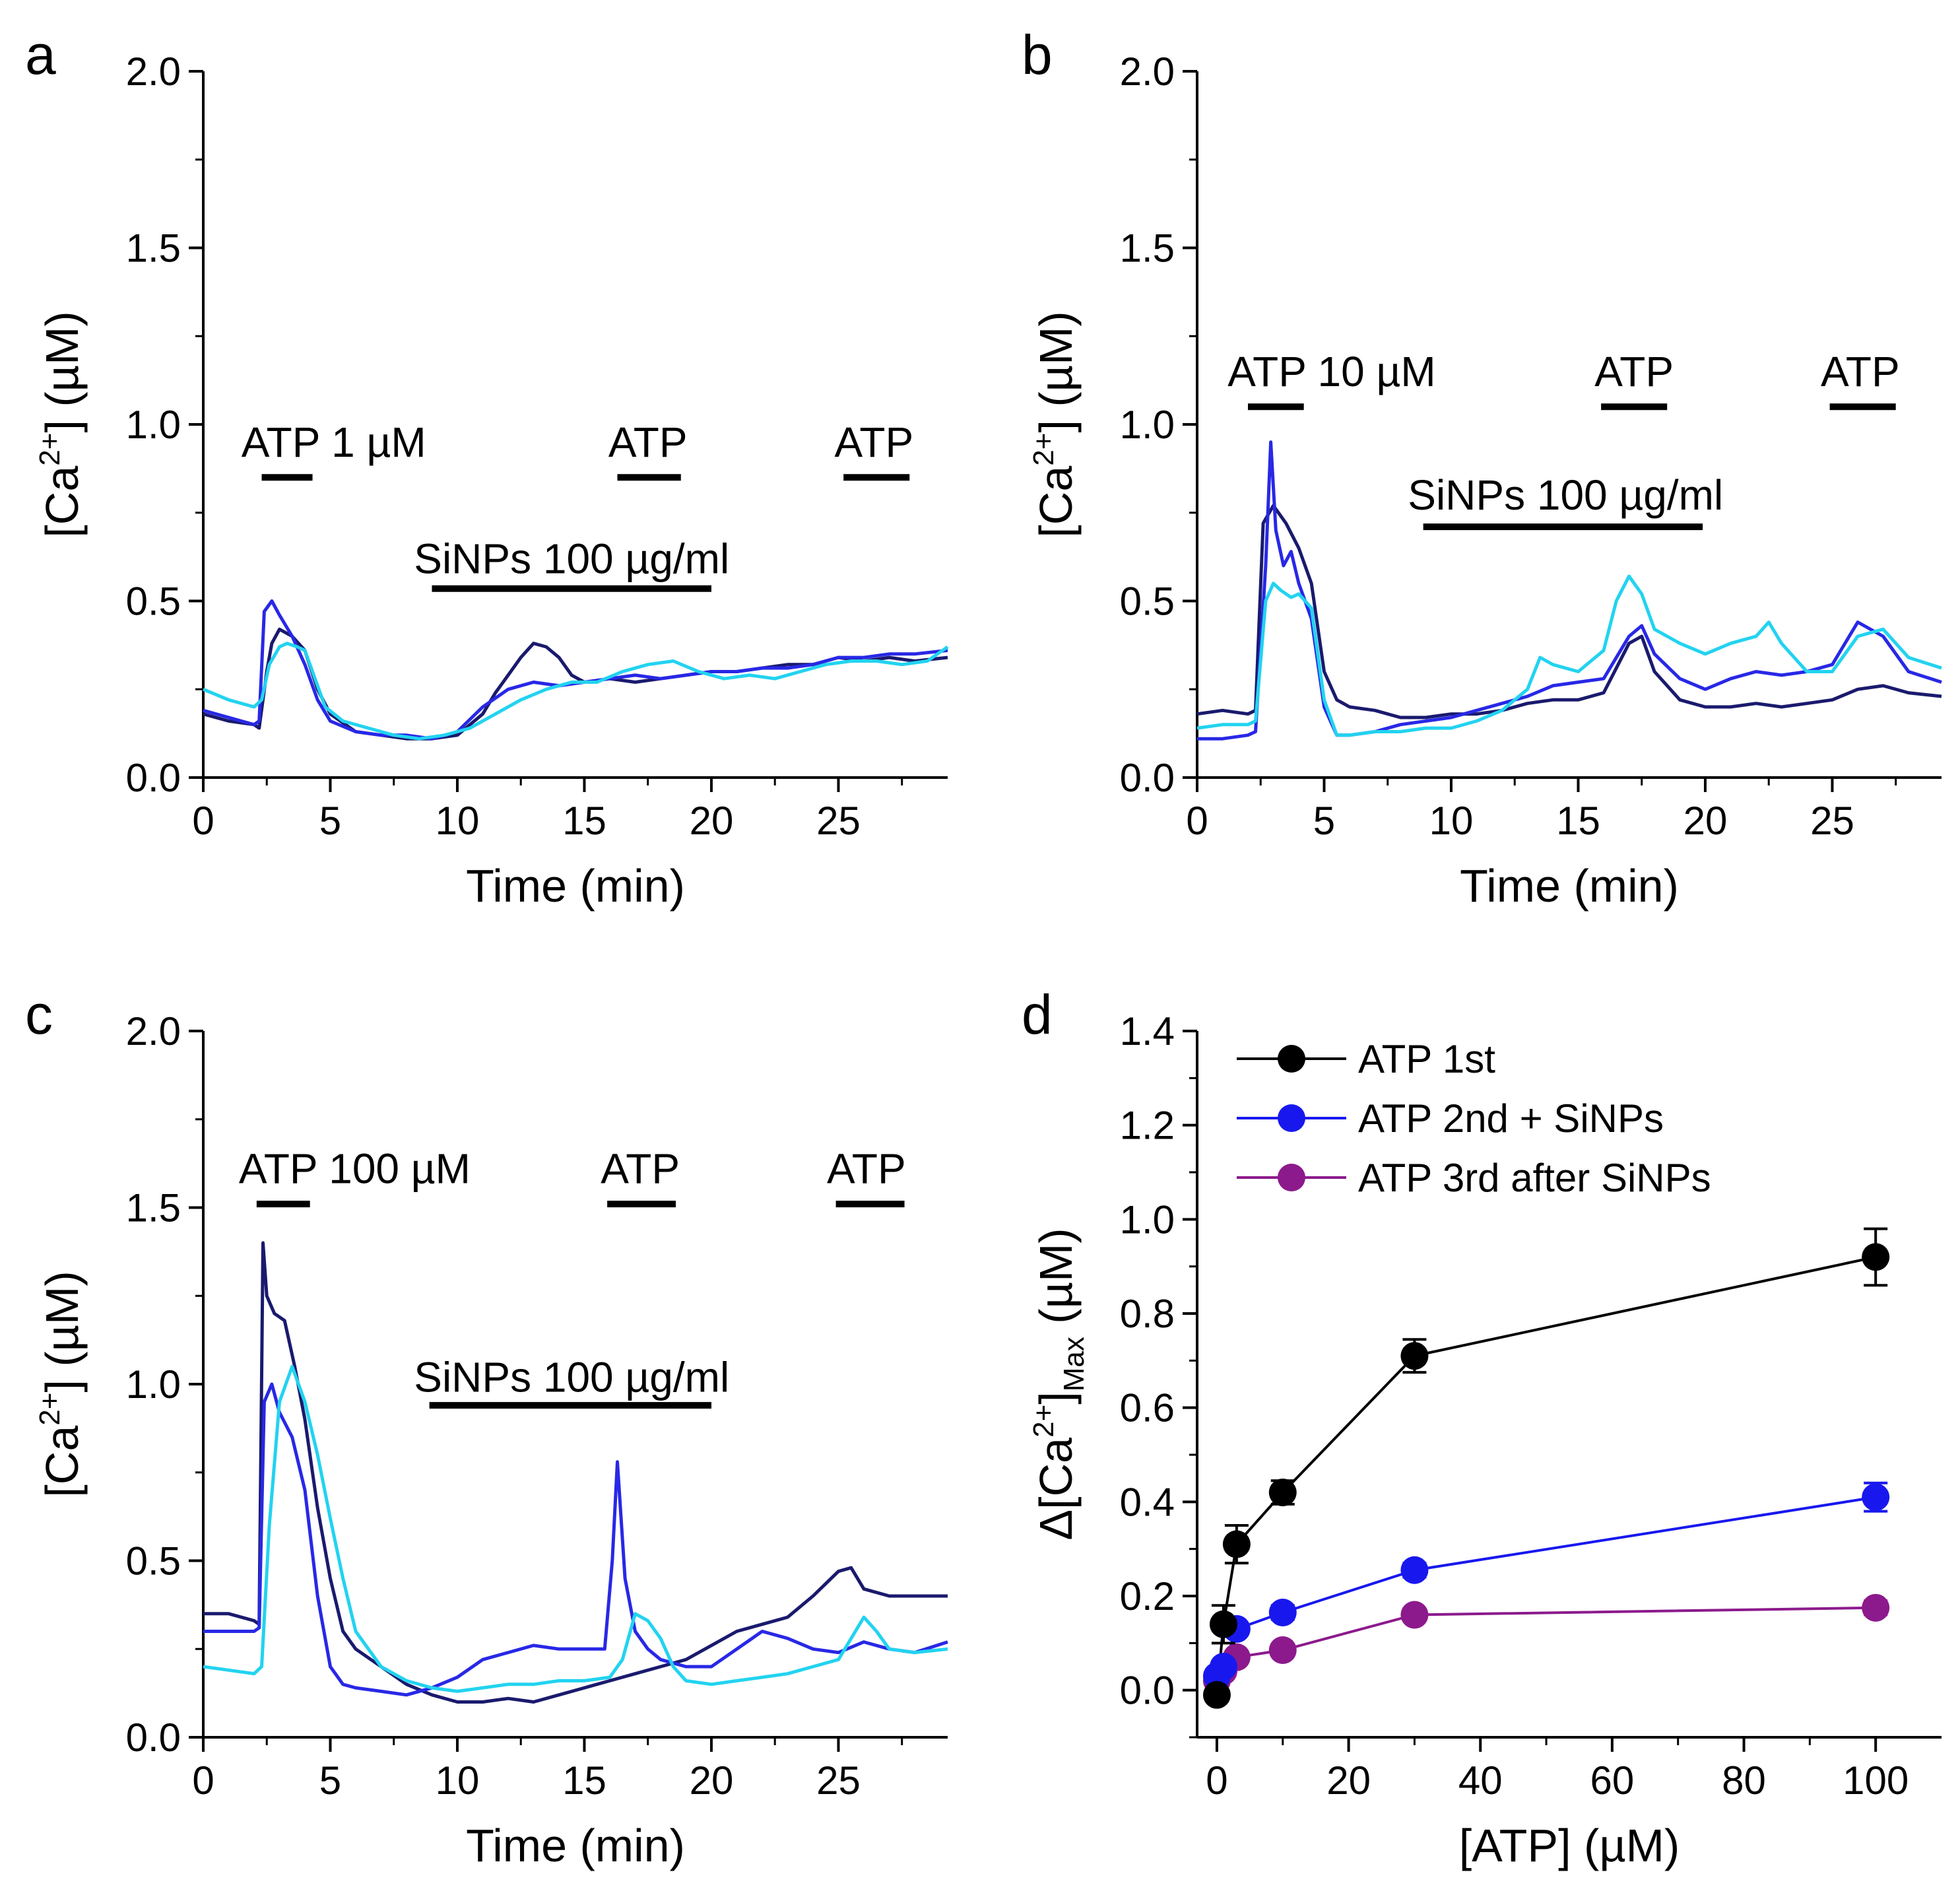 The image size is (1960, 1897). What do you see at coordinates (1535, 1178) in the screenshot?
I see `legend-label: ATP 3rd after SiNPs` at bounding box center [1535, 1178].